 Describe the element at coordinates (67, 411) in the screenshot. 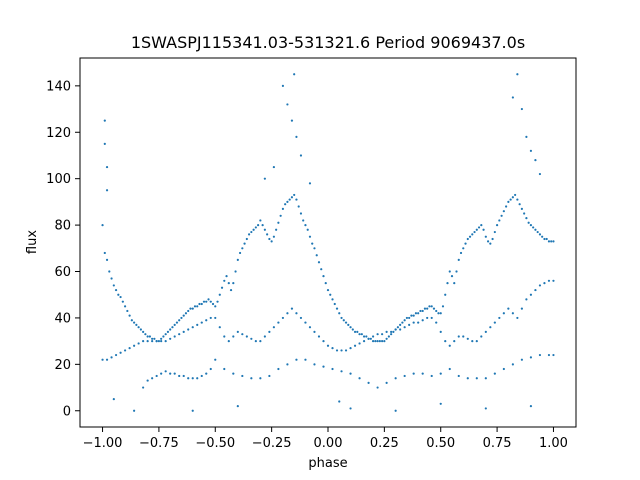

I see `y-tick-label: 0` at that location.